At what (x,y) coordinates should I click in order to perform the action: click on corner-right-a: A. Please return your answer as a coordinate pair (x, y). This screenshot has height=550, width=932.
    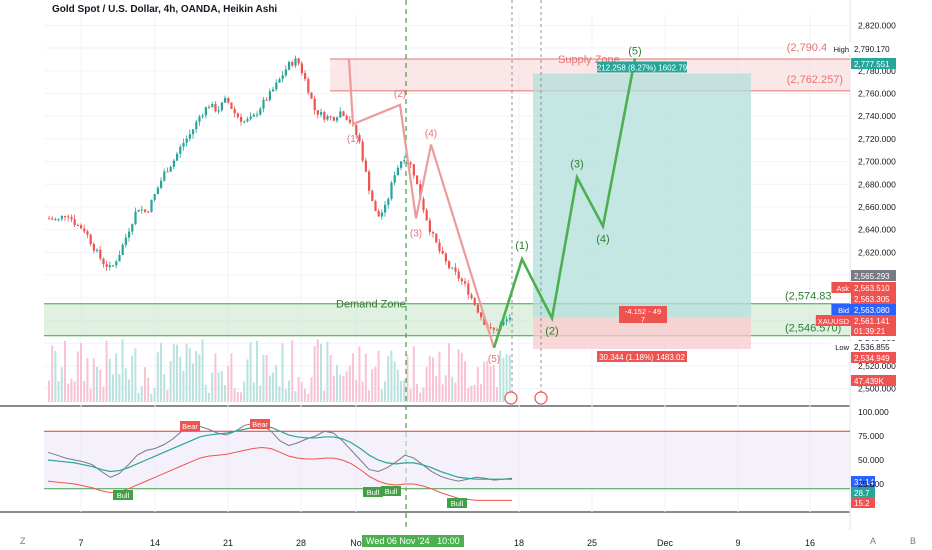
    Looking at the image, I should click on (873, 541).